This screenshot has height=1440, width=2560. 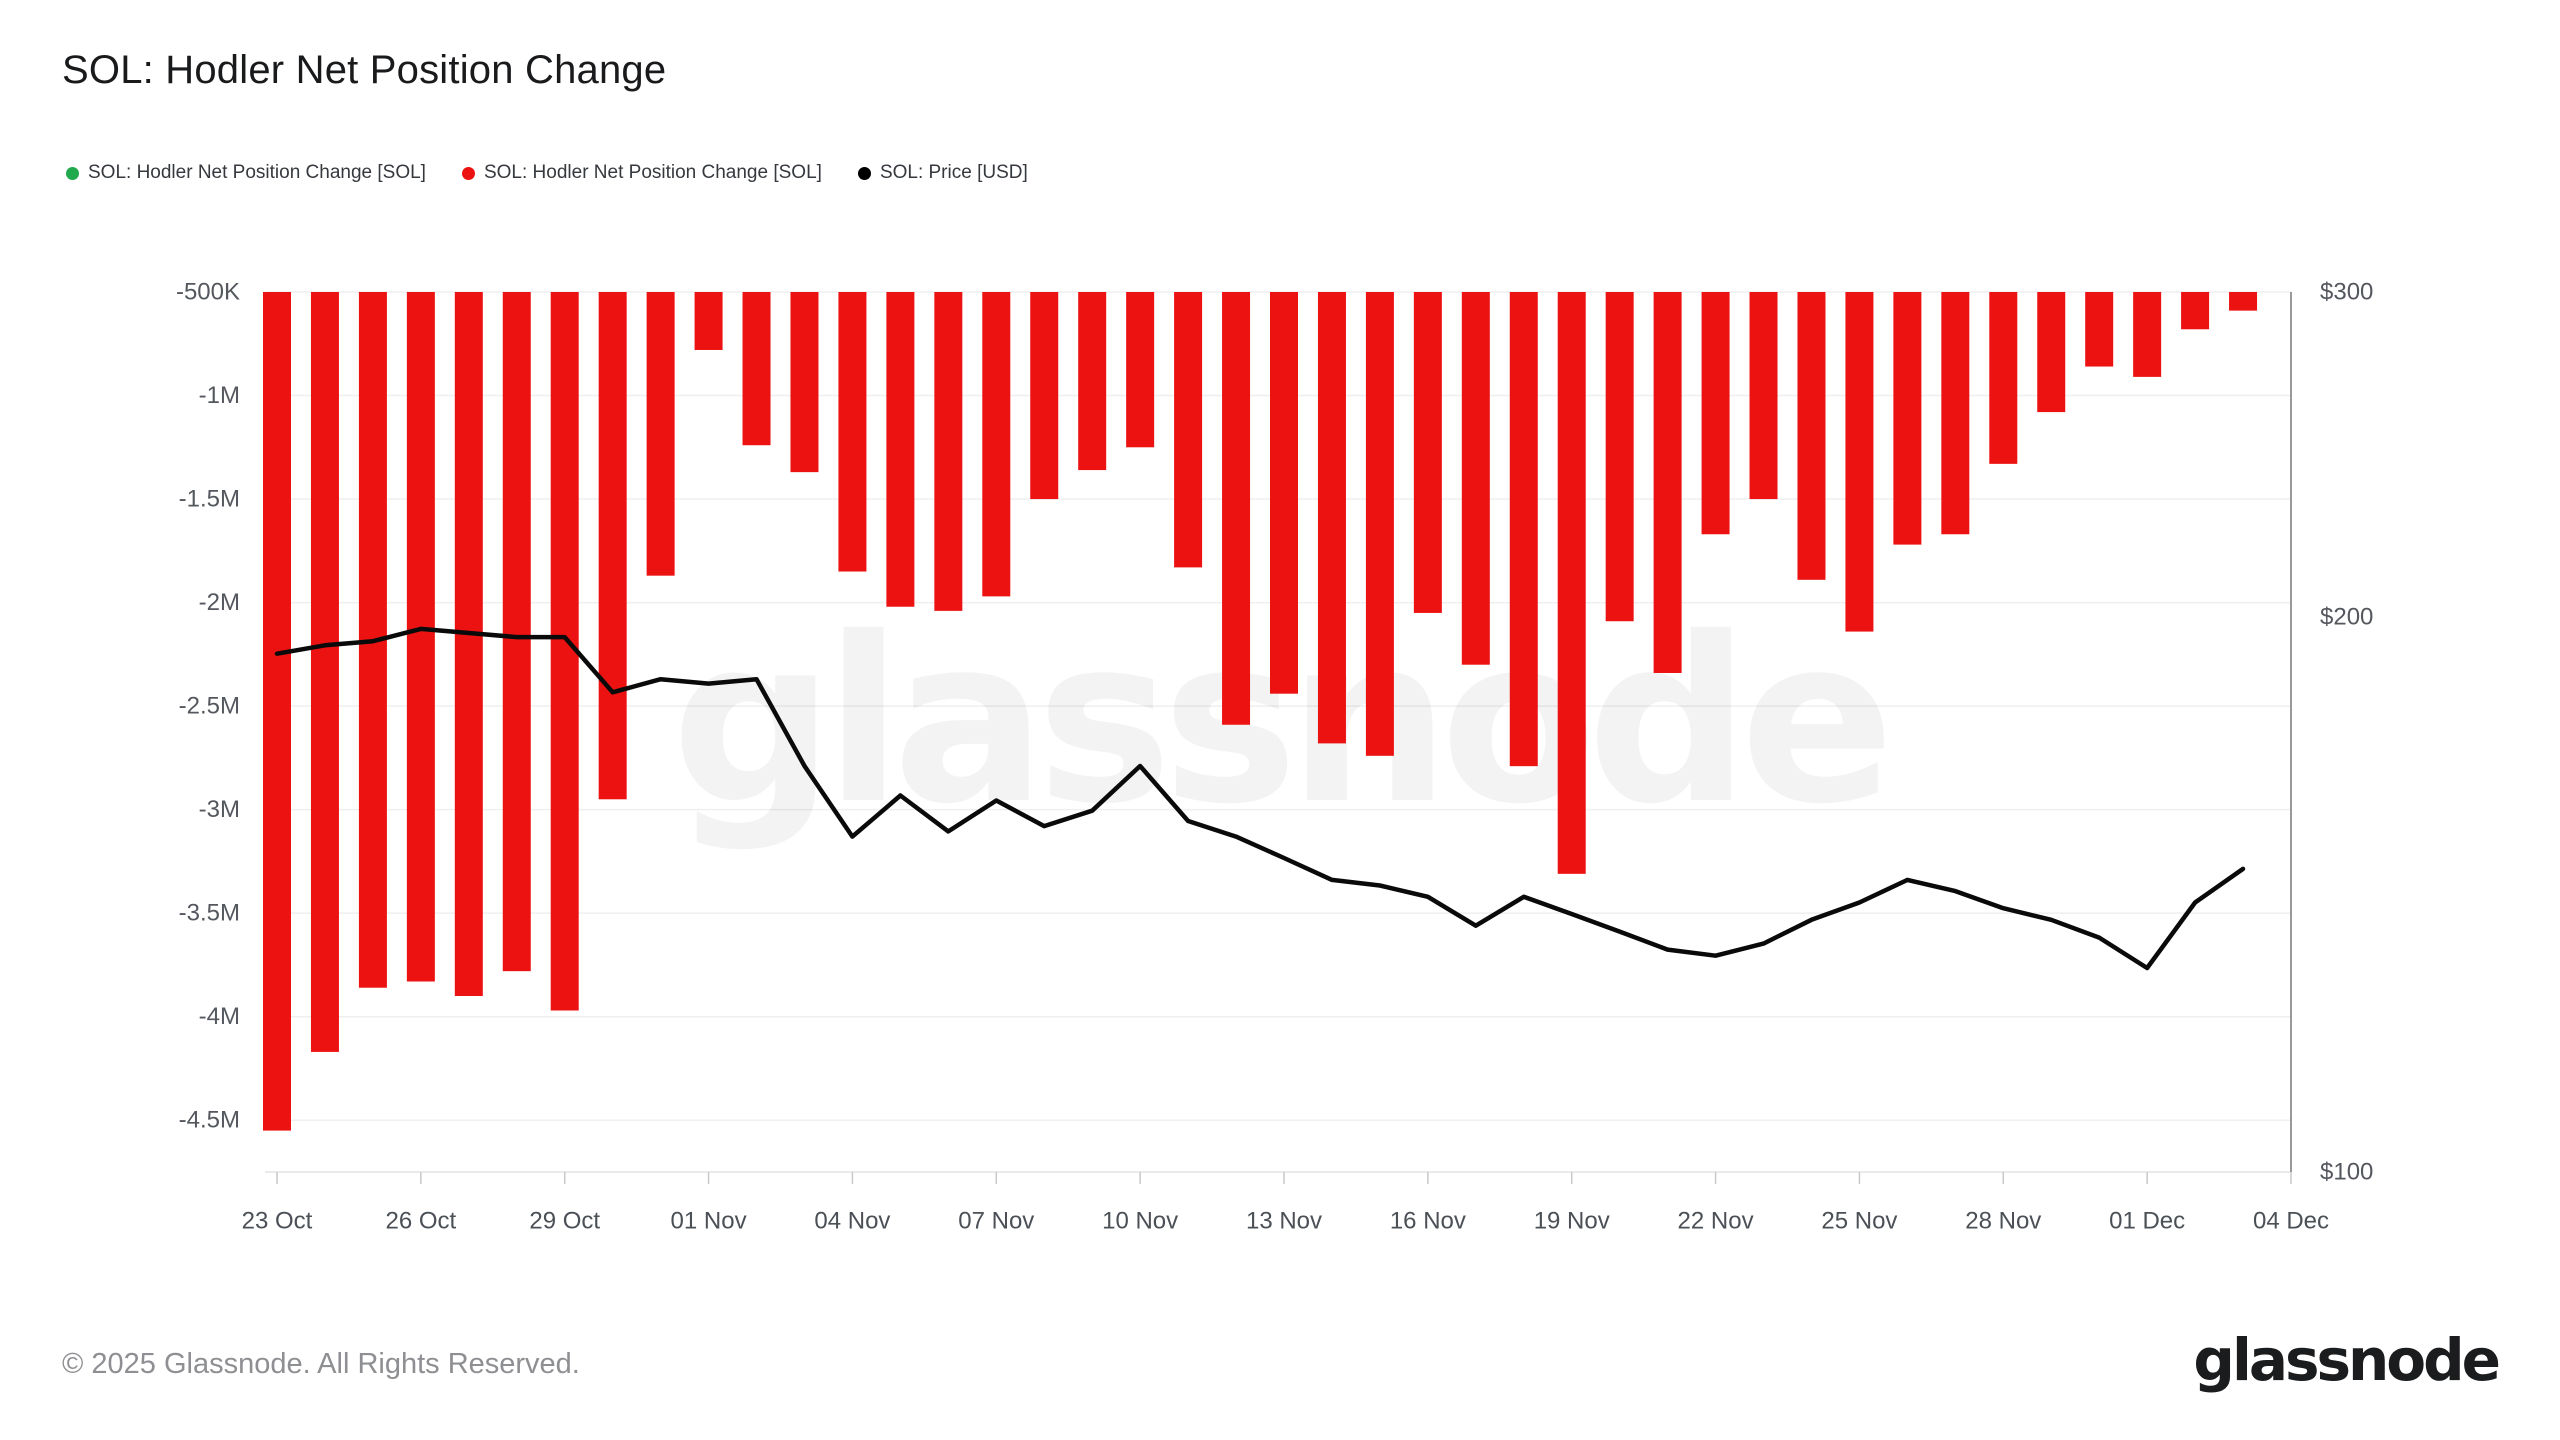 I want to click on legend-item-price: SOL: Price [USD], so click(x=942, y=173).